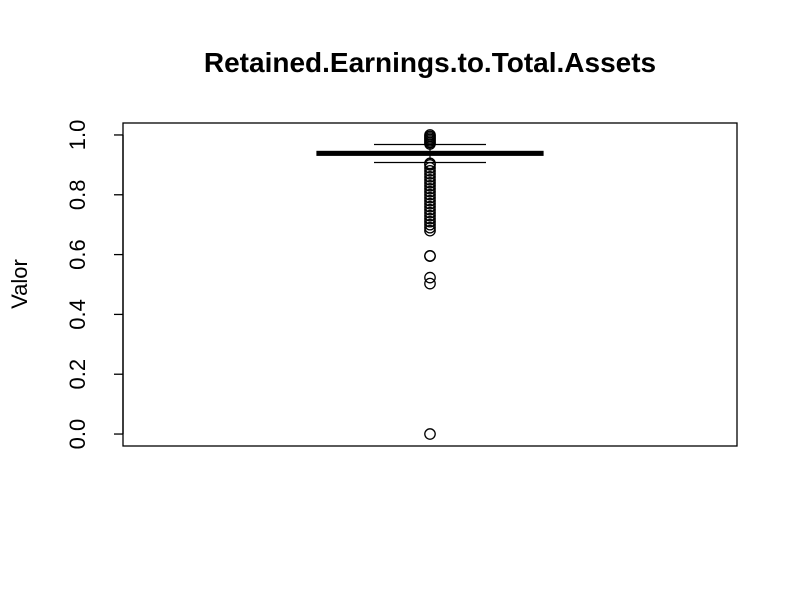 This screenshot has width=800, height=600. I want to click on outlier-points, so click(430, 284).